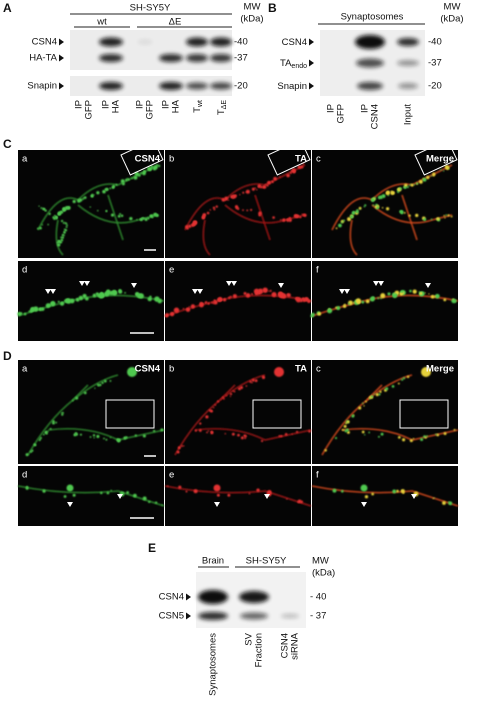  I want to click on sample-label: Synaptosomes, so click(372, 17).